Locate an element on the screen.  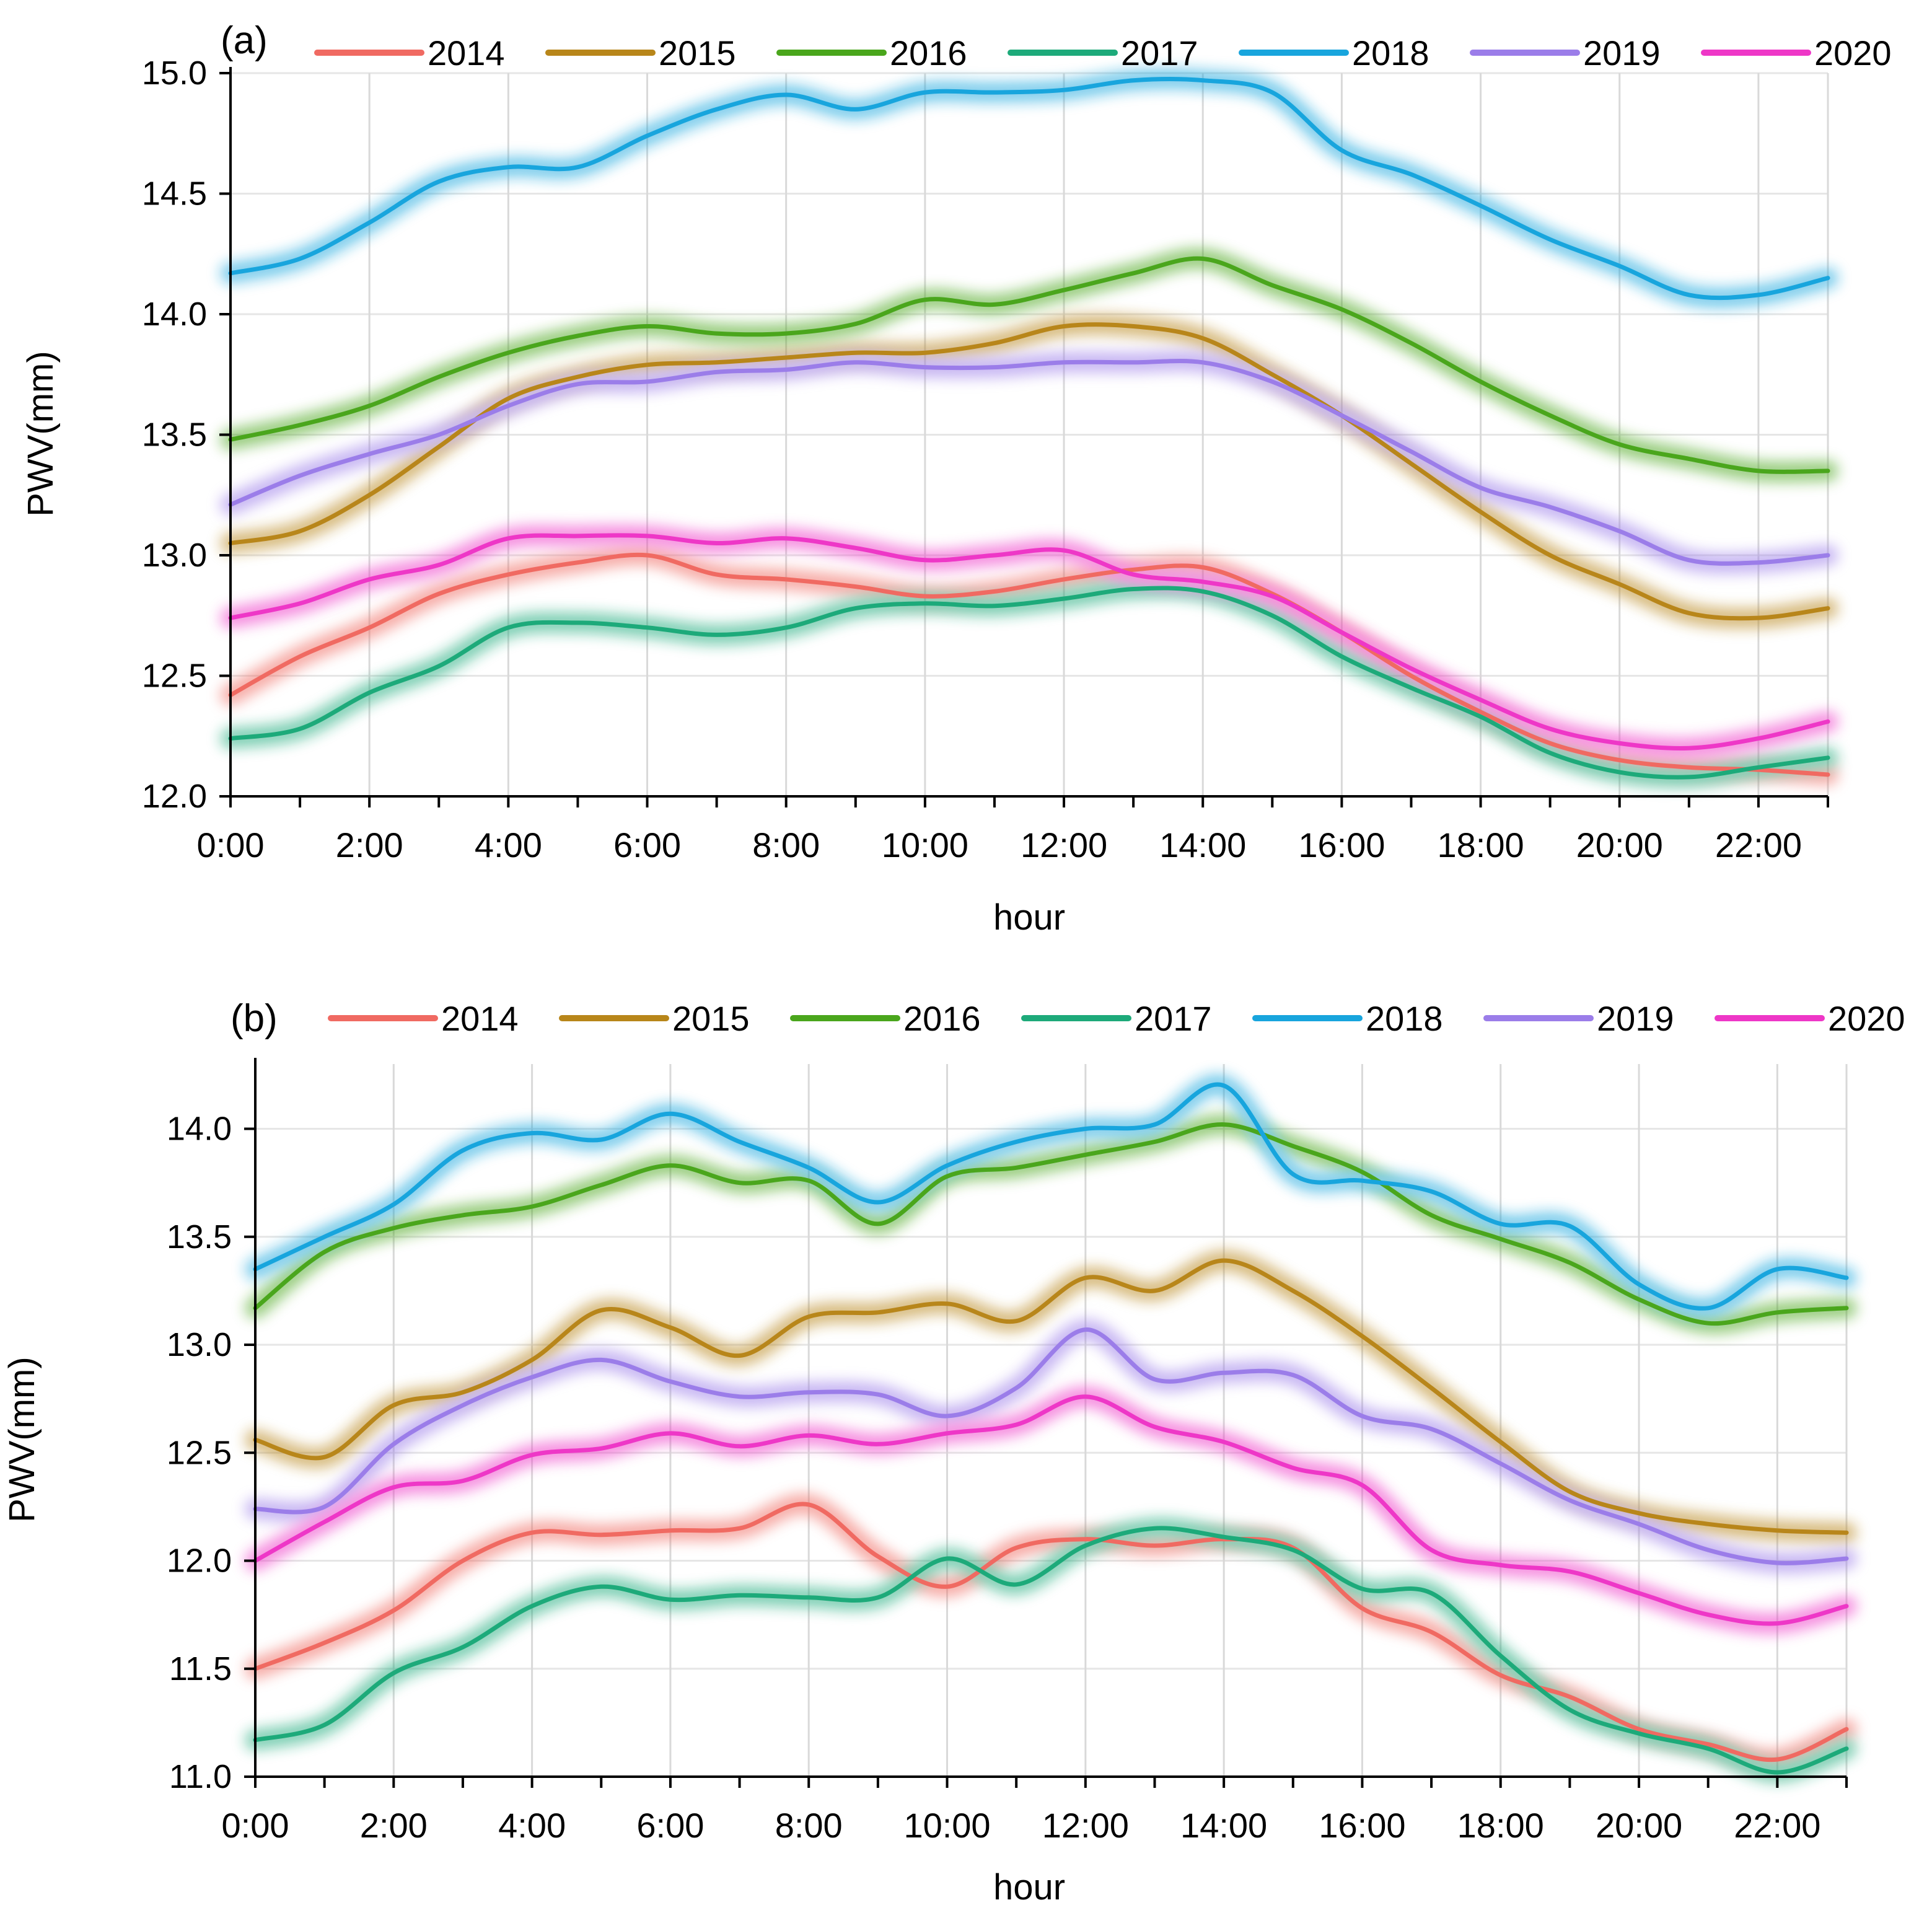
panel-label: (a) is located at coordinates (244, 40).